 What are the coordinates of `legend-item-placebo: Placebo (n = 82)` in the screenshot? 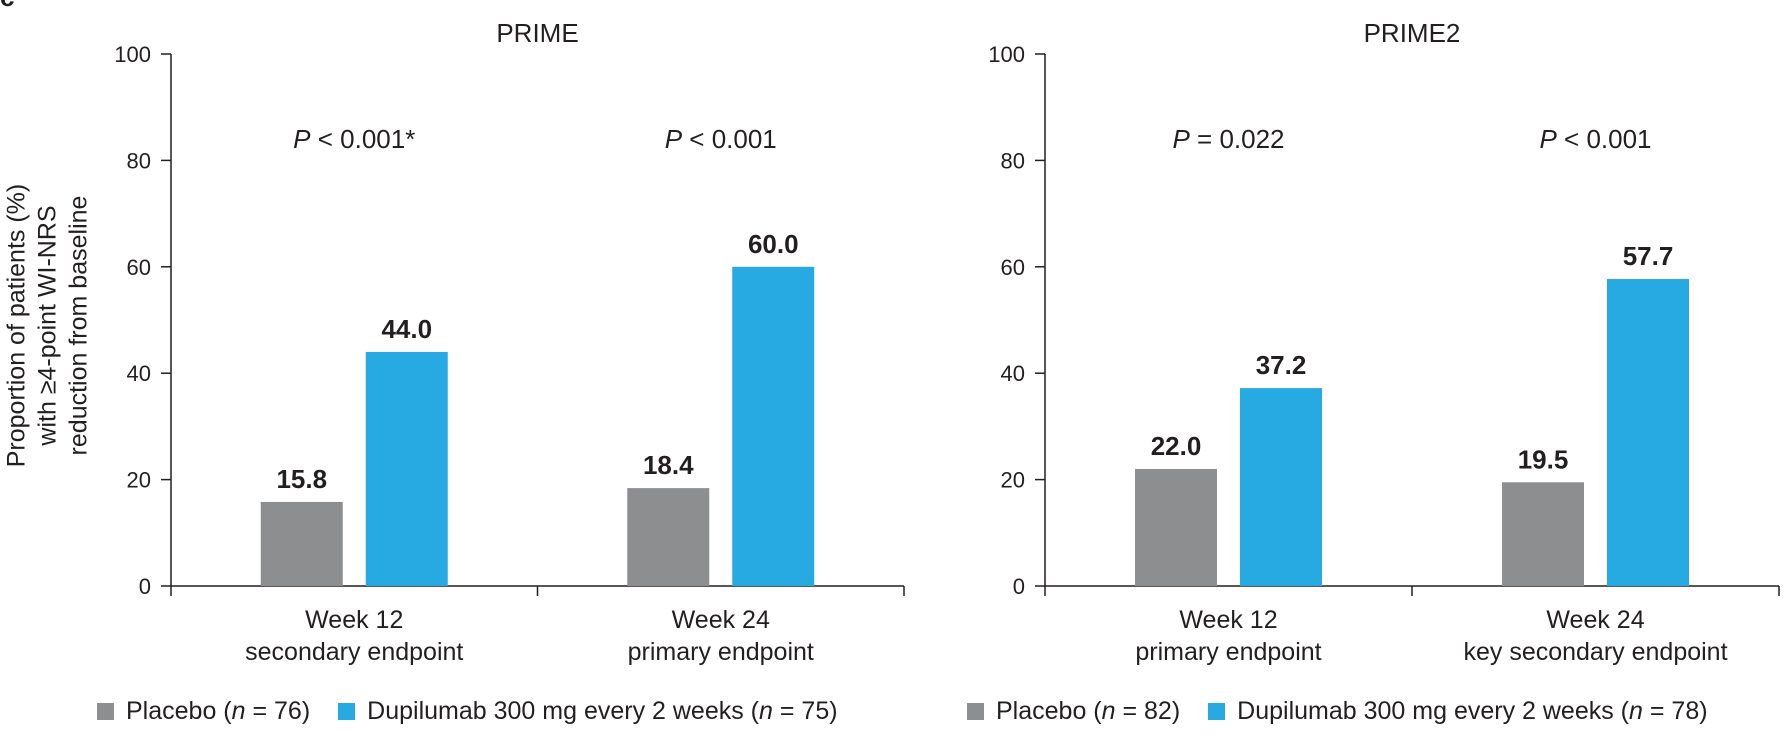 It's located at (1073, 711).